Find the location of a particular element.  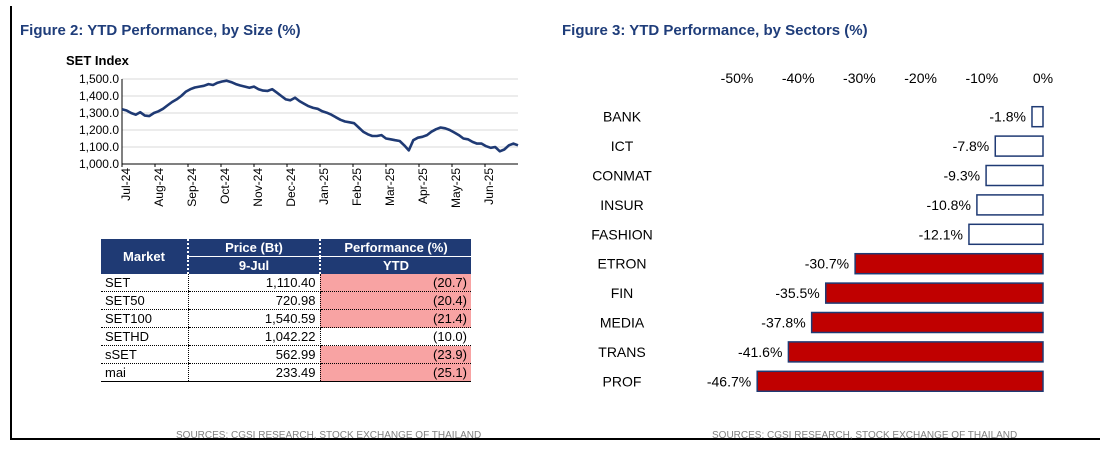

y-tick-label: 1,000.0 is located at coordinates (99, 164).